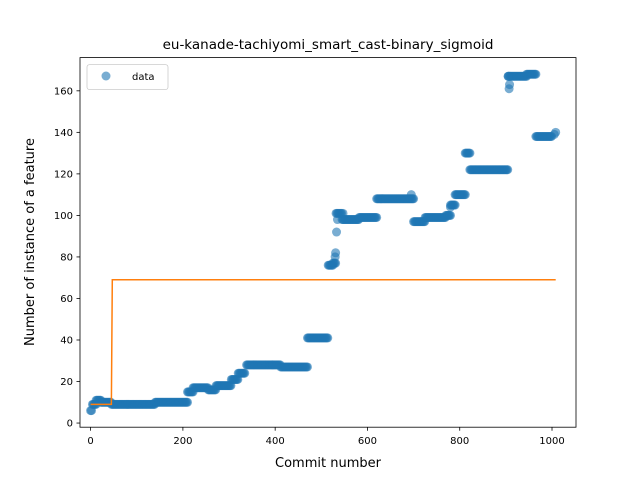 The width and height of the screenshot is (640, 480). Describe the element at coordinates (66, 382) in the screenshot. I see `y-tick-label: 20` at that location.